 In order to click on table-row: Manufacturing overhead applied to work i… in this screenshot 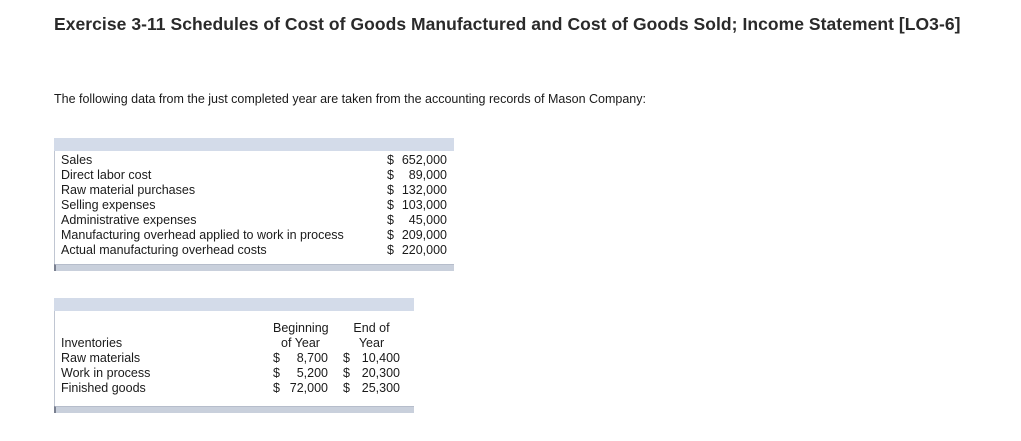, I will do `click(254, 235)`.